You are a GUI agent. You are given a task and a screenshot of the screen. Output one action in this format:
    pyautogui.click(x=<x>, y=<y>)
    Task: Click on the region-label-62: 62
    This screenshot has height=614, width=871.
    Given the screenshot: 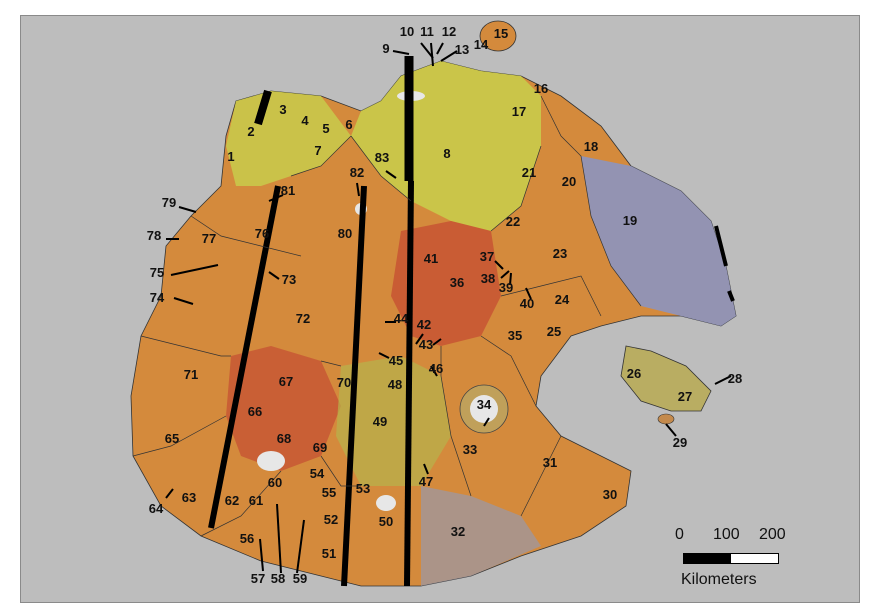 What is the action you would take?
    pyautogui.click(x=232, y=500)
    